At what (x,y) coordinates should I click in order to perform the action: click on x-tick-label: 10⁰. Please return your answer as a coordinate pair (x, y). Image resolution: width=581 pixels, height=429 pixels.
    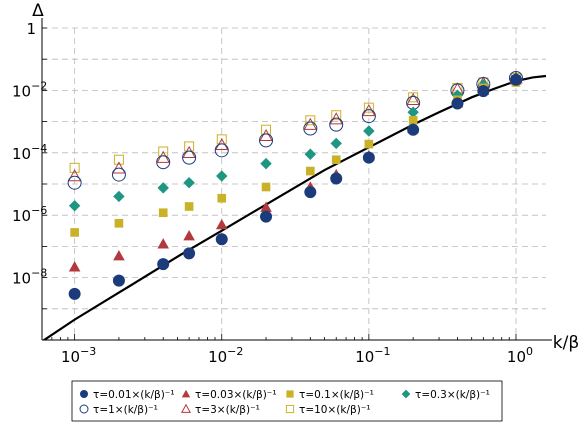
    Looking at the image, I should click on (520, 355).